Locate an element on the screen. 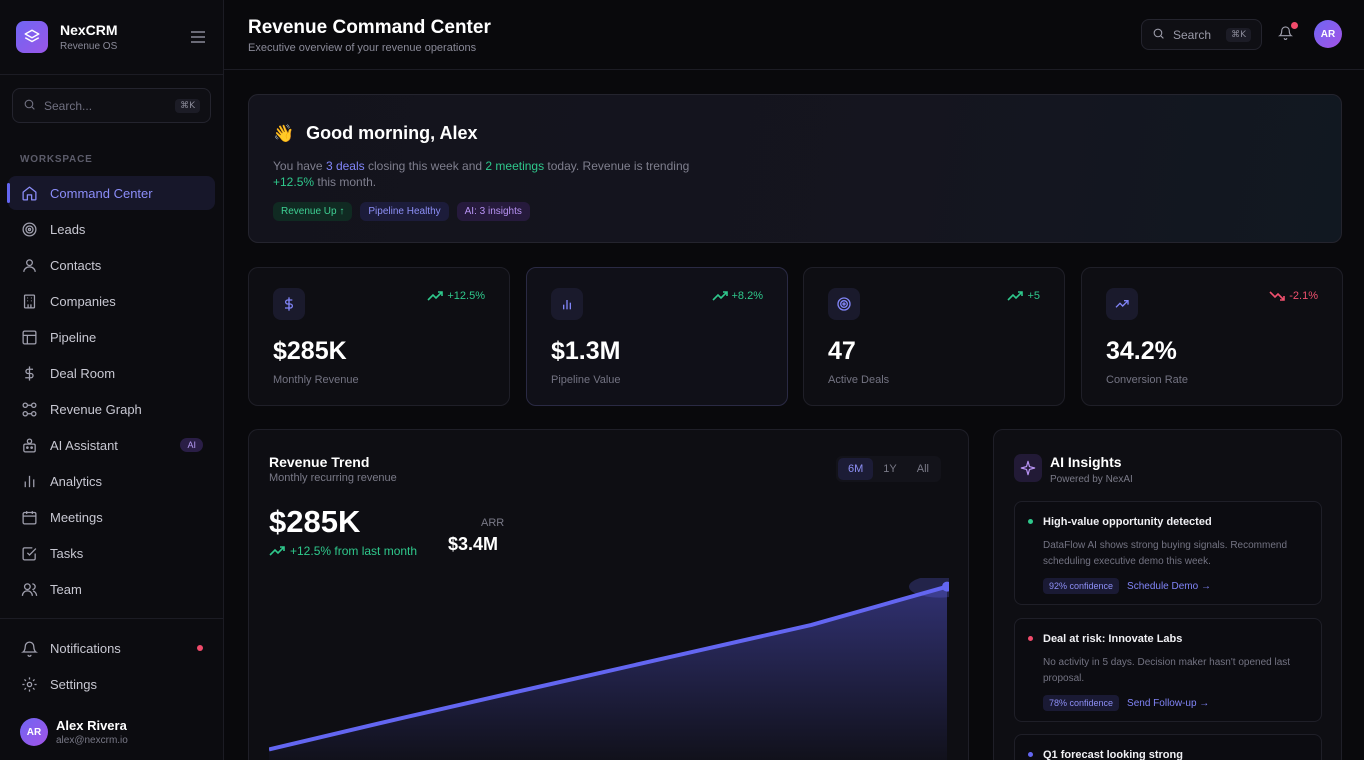  search-label: Search is located at coordinates (1192, 34).